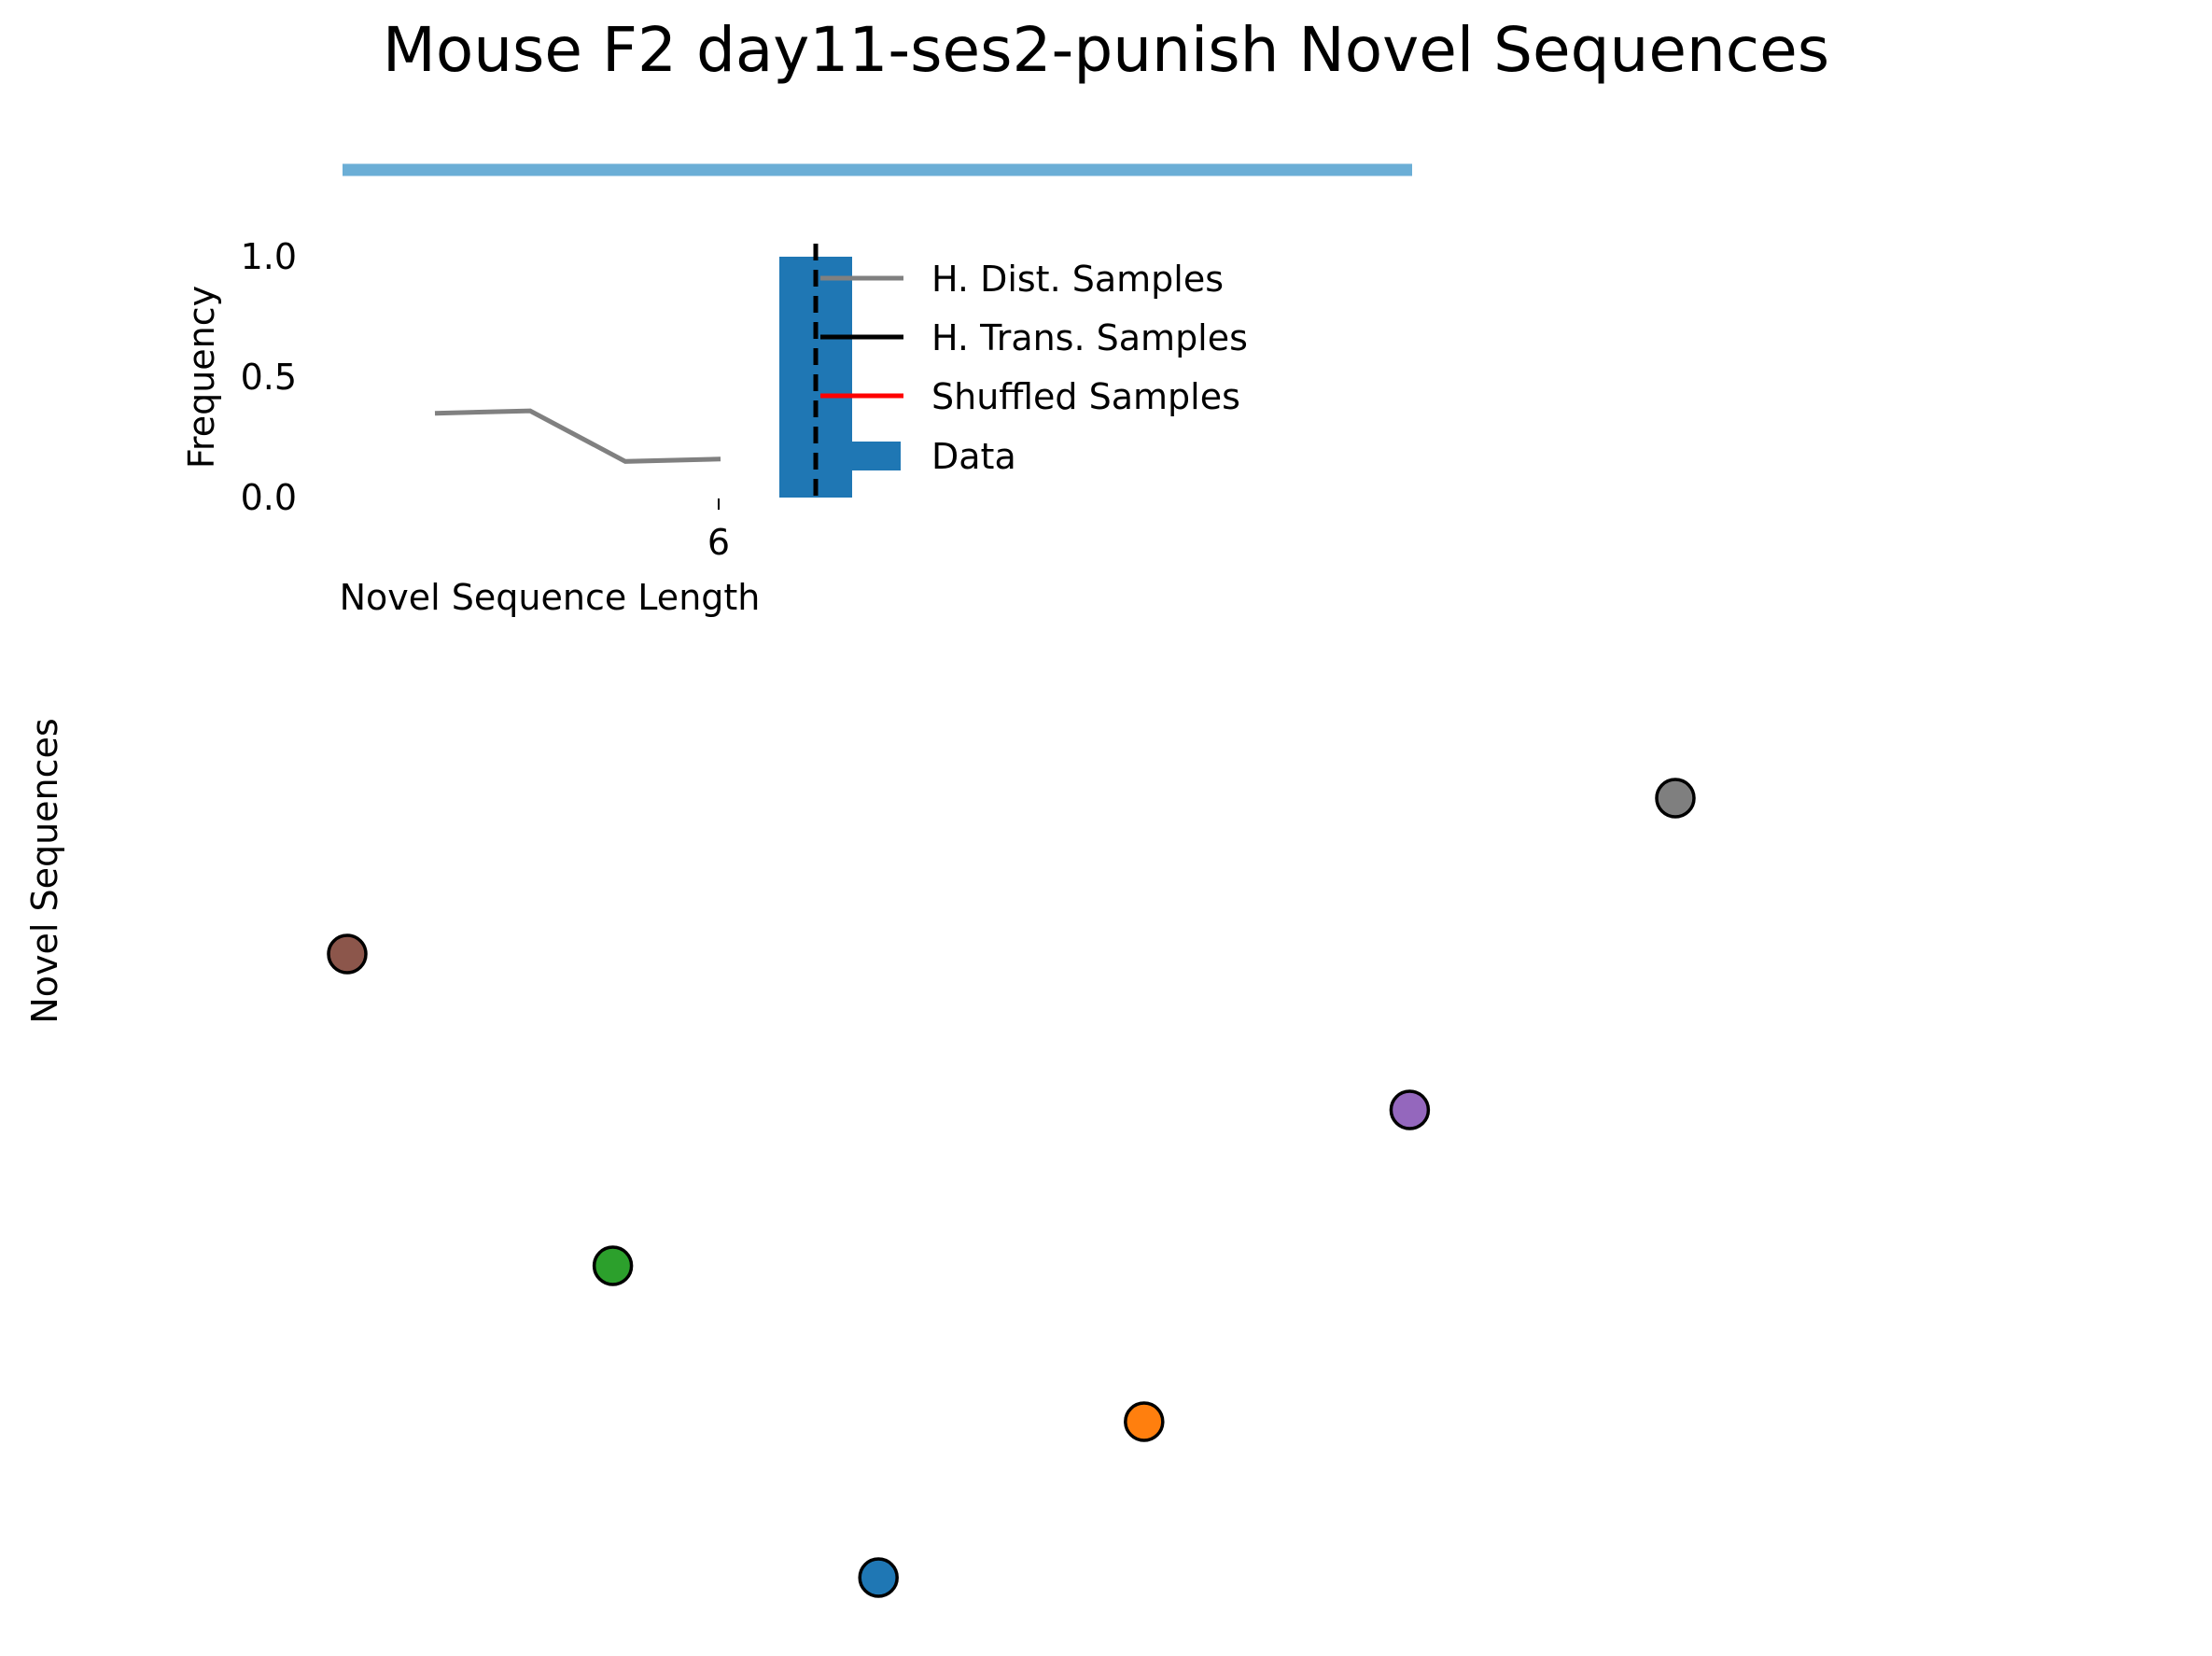 This screenshot has height=1656, width=2212. What do you see at coordinates (878, 1578) in the screenshot?
I see `scatter-point-blue` at bounding box center [878, 1578].